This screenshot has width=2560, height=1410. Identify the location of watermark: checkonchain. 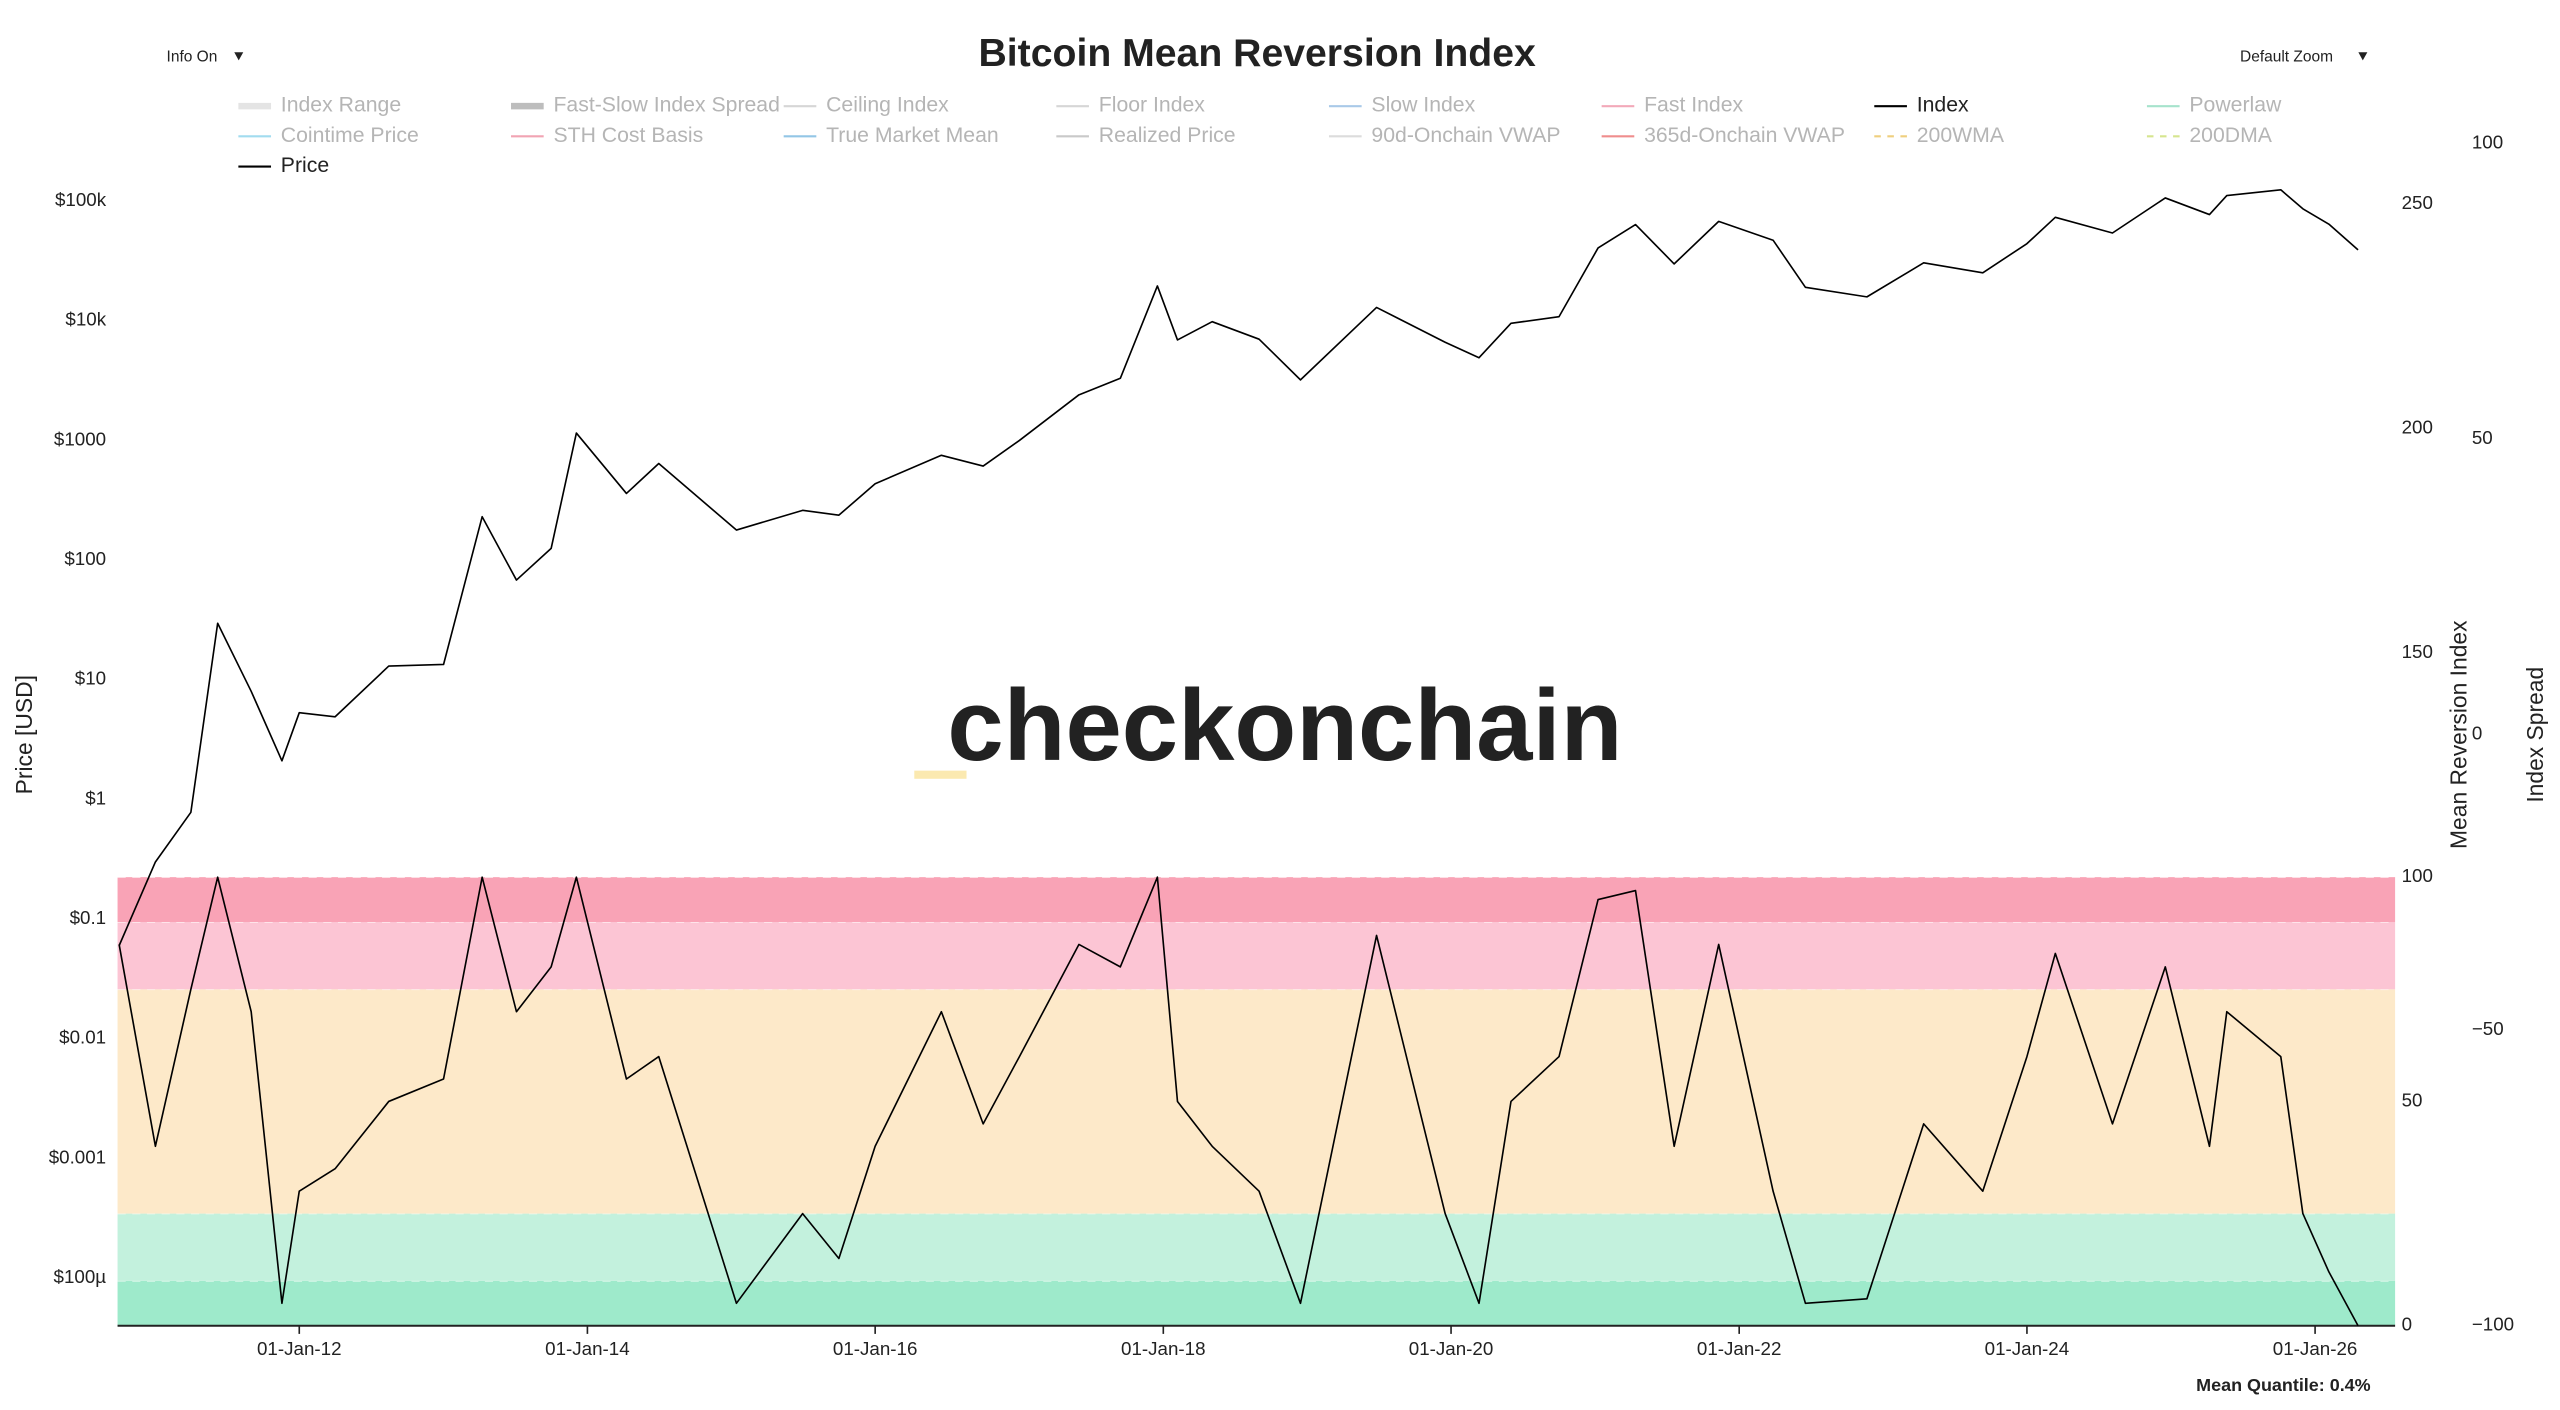
(1284, 725).